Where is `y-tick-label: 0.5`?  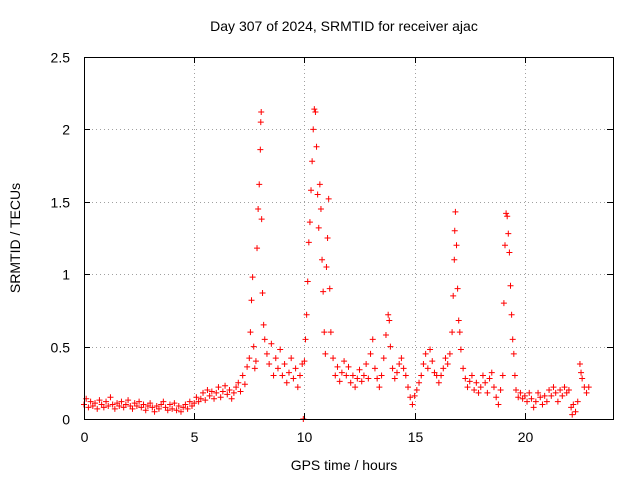 y-tick-label: 0.5 is located at coordinates (61, 348).